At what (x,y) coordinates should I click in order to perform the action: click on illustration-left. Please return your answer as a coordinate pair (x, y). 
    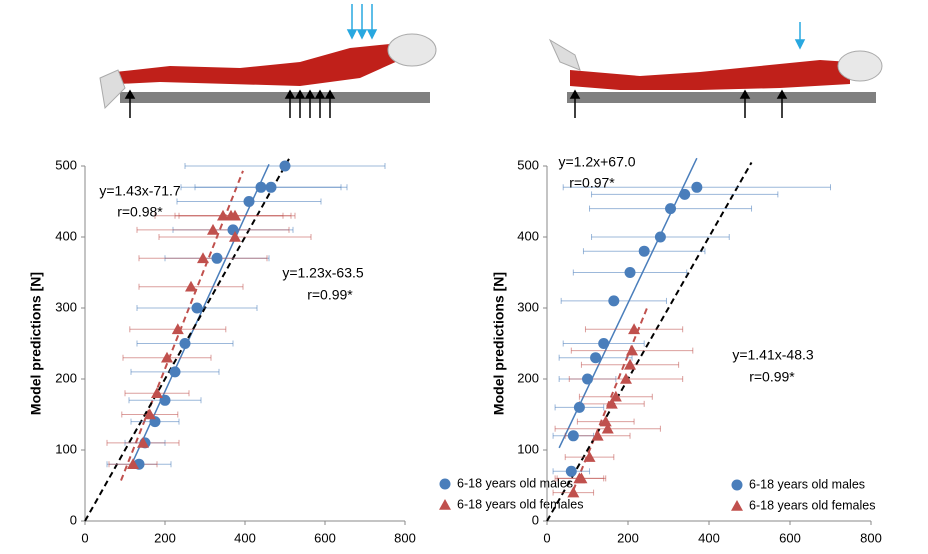
    Looking at the image, I should click on (268, 61).